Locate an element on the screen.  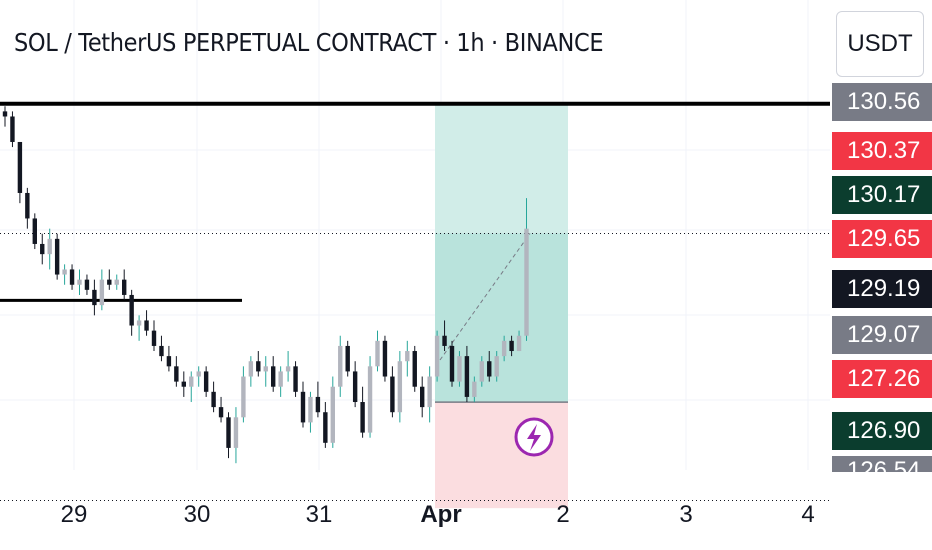
x-tick-label-5: 3 is located at coordinates (685, 514).